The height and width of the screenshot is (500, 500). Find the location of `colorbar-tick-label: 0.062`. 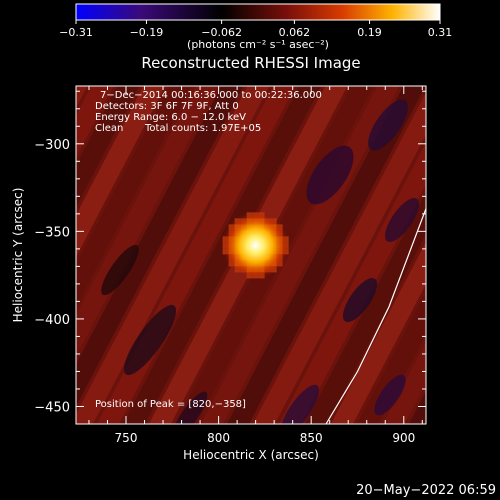

colorbar-tick-label: 0.062 is located at coordinates (295, 32).